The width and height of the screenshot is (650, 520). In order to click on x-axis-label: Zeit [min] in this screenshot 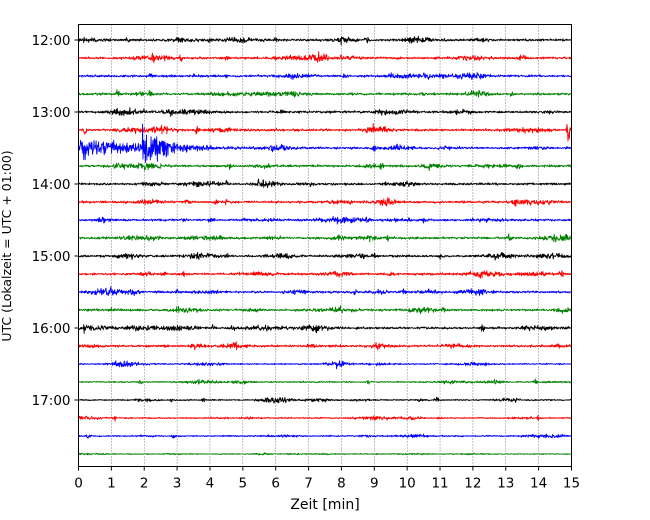, I will do `click(324, 505)`.